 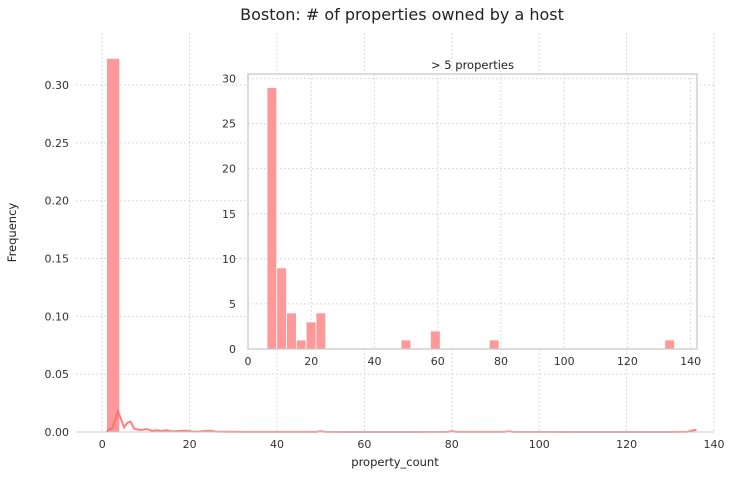 What do you see at coordinates (277, 444) in the screenshot?
I see `main-x-tick-label: 40` at bounding box center [277, 444].